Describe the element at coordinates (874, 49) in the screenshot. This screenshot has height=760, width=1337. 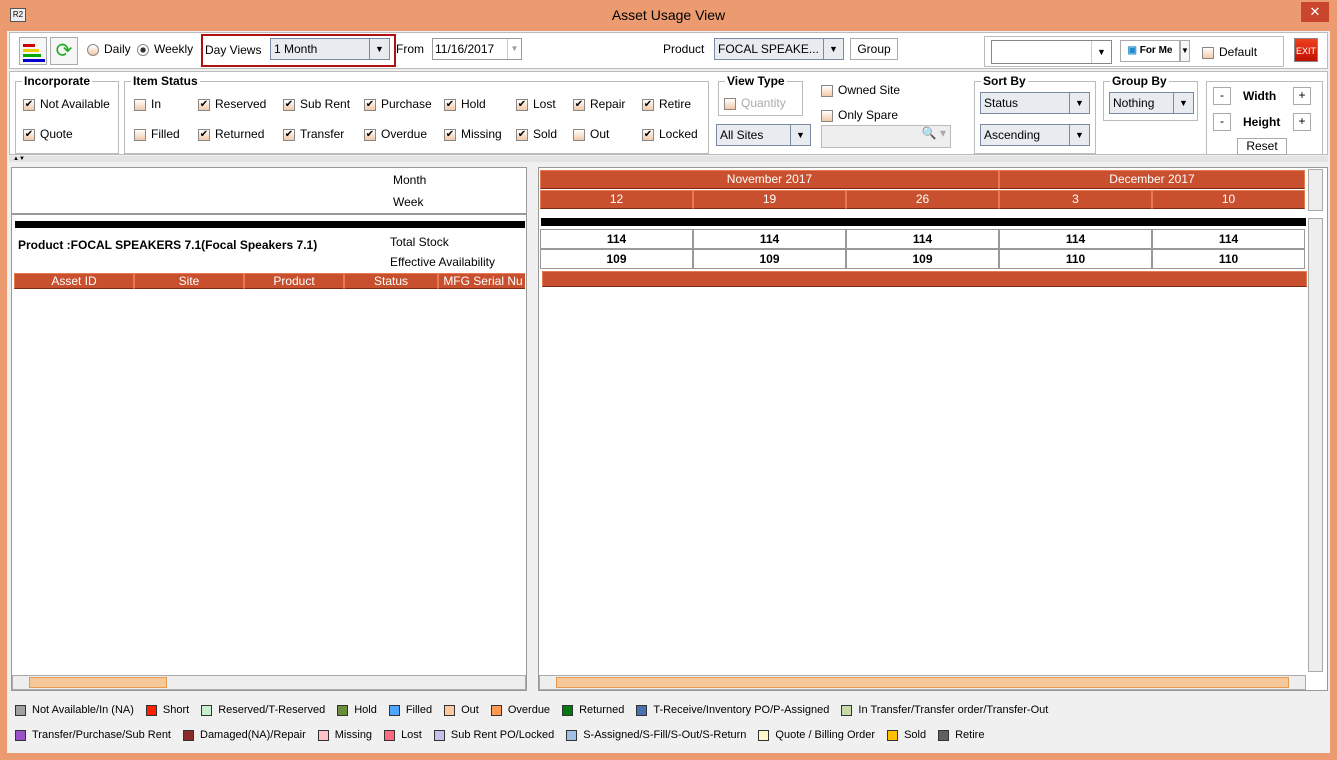
I see `group-button: Group` at that location.